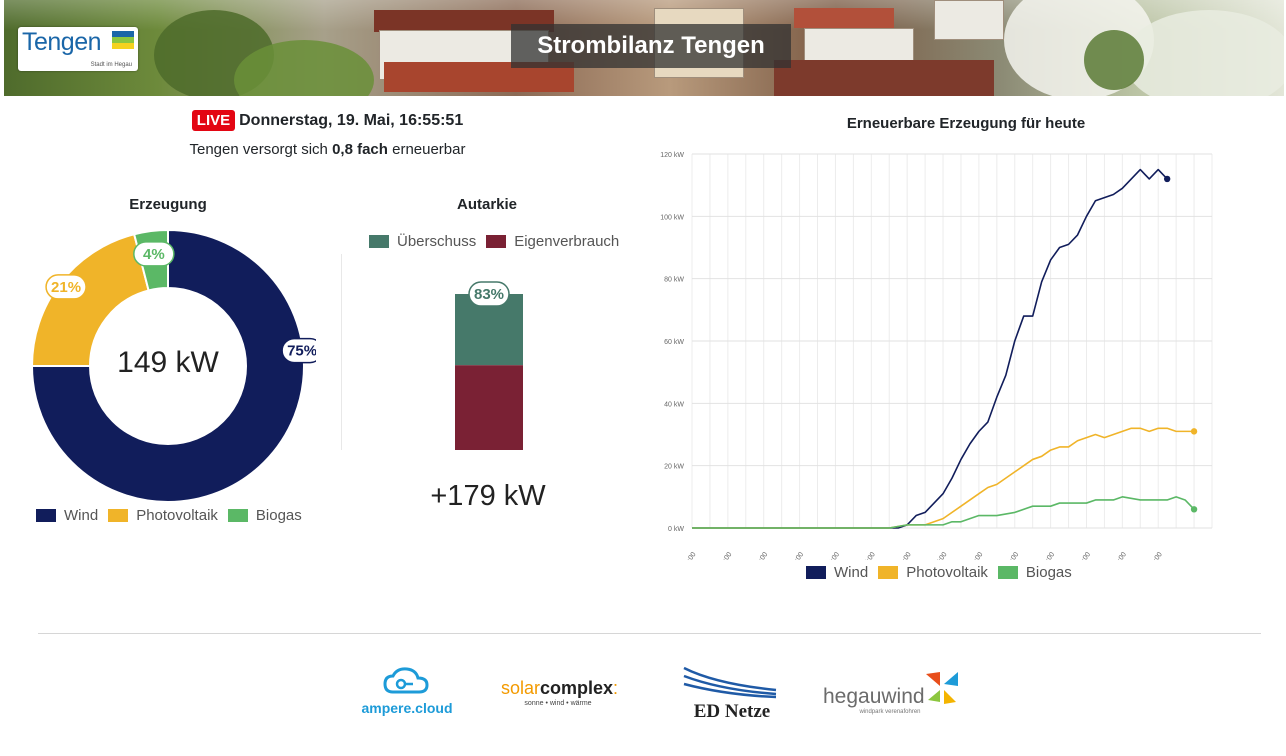 This screenshot has width=1286, height=756. Describe the element at coordinates (690, 555) in the screenshot. I see `x-tick-label: 00:00` at that location.